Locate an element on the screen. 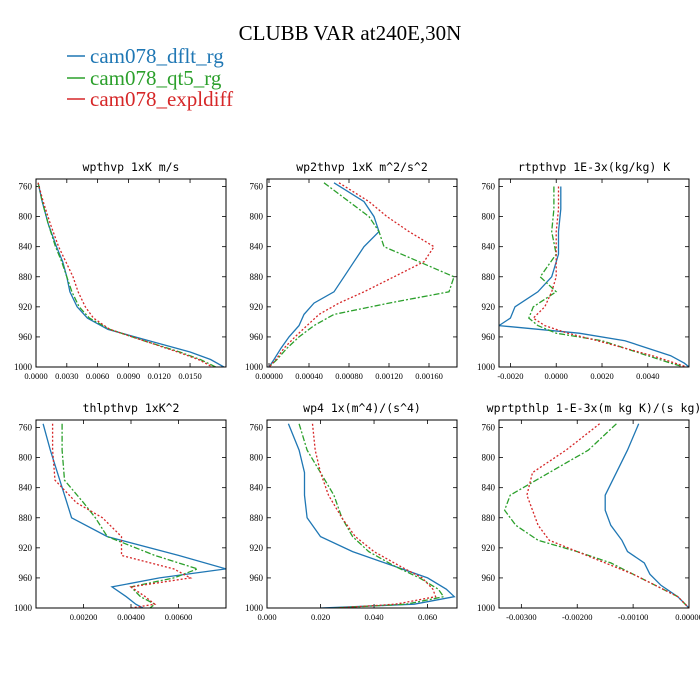 The height and width of the screenshot is (700, 700). x-tick-label: 0.0020 is located at coordinates (601, 376).